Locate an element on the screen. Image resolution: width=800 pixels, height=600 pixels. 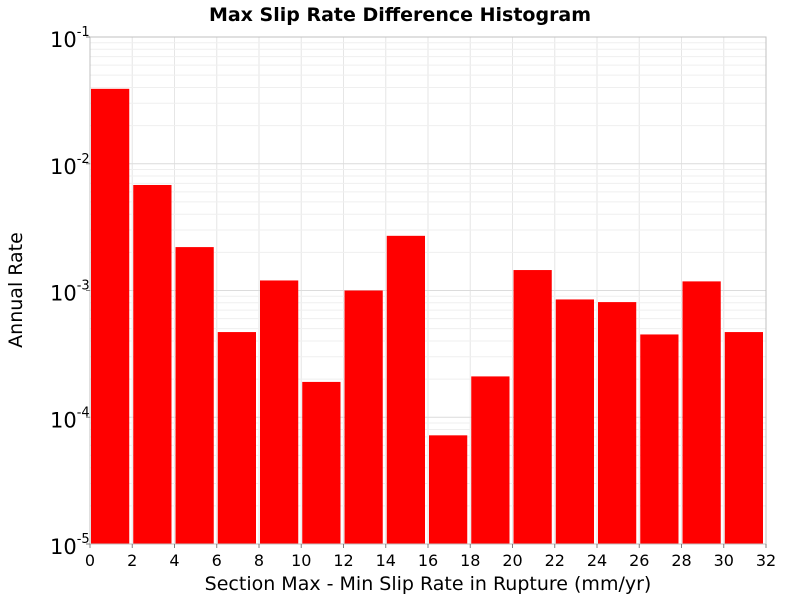
x-tick-label: 32 is located at coordinates (766, 560).